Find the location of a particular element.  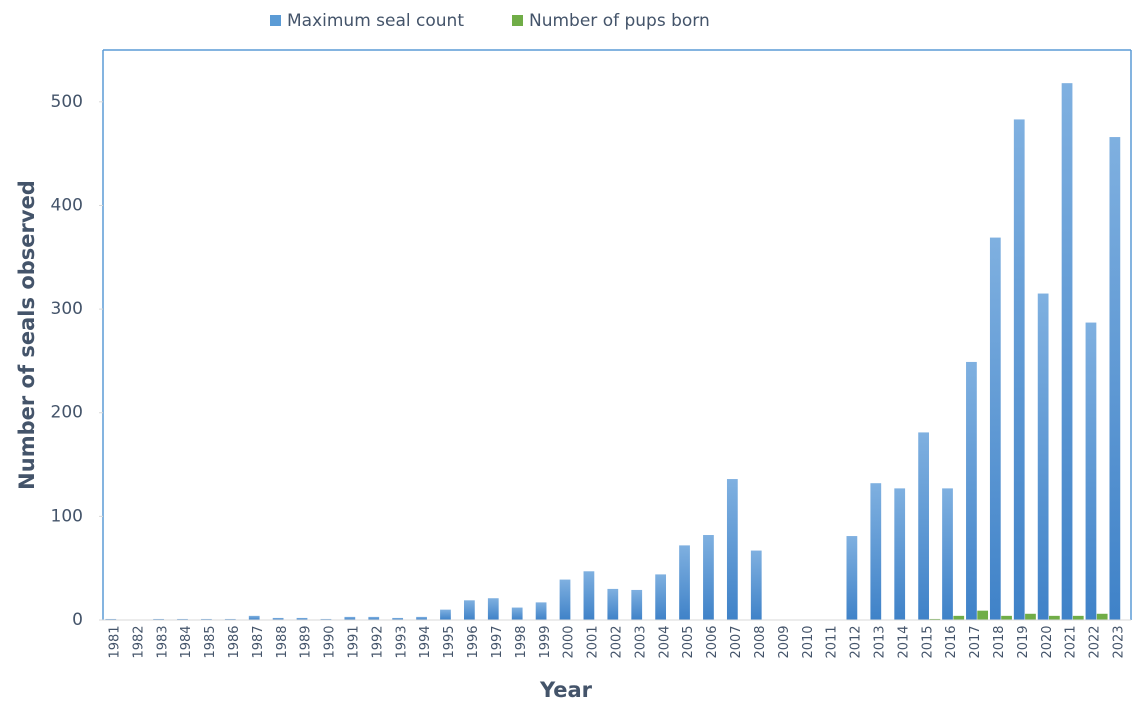

y-tick-label: 500 is located at coordinates (67, 102).